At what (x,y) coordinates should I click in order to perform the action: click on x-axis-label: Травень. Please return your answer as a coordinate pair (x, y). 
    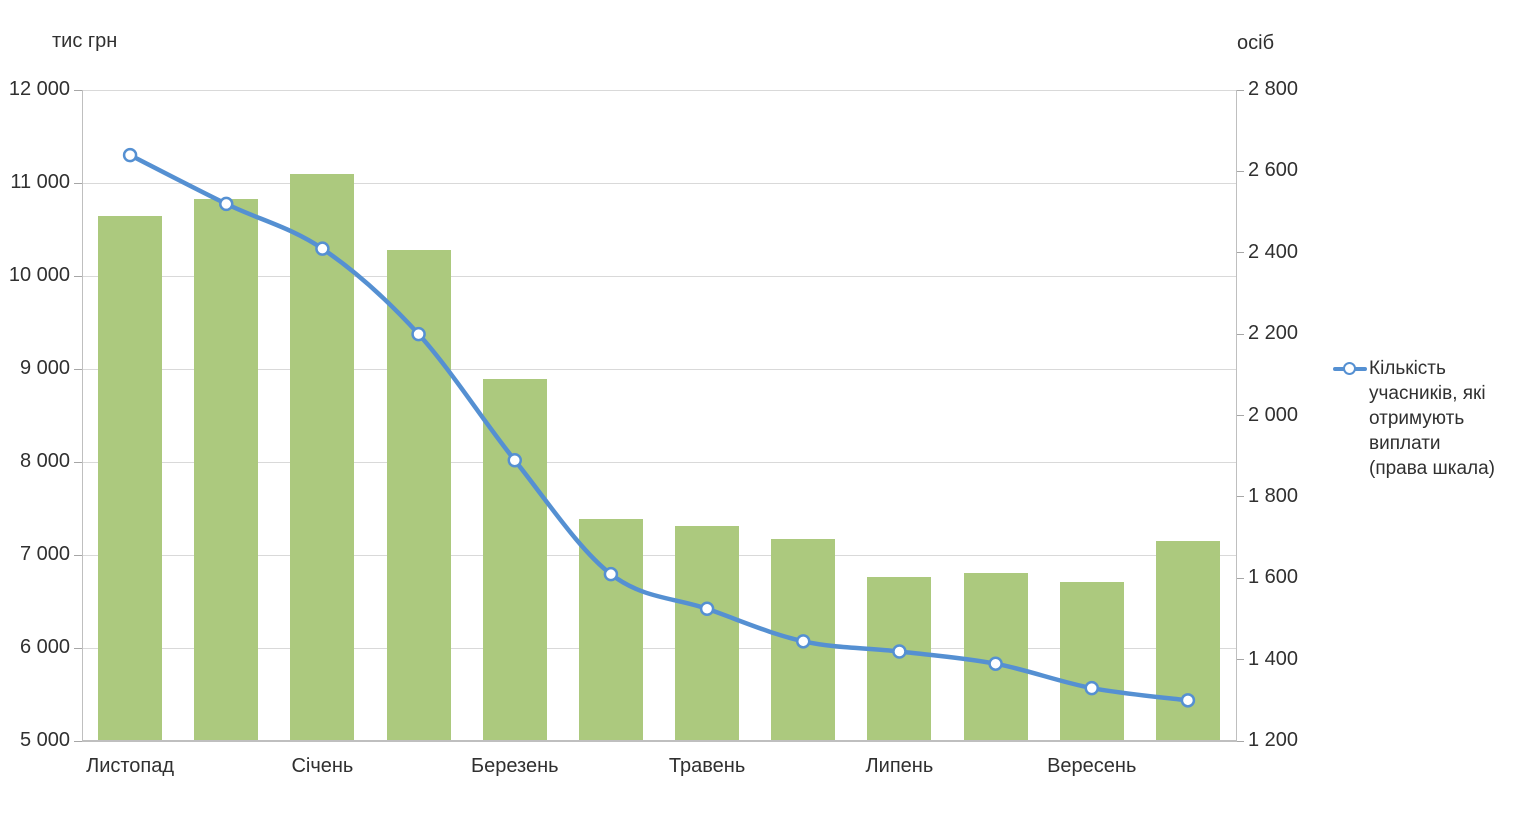
    Looking at the image, I should click on (707, 766).